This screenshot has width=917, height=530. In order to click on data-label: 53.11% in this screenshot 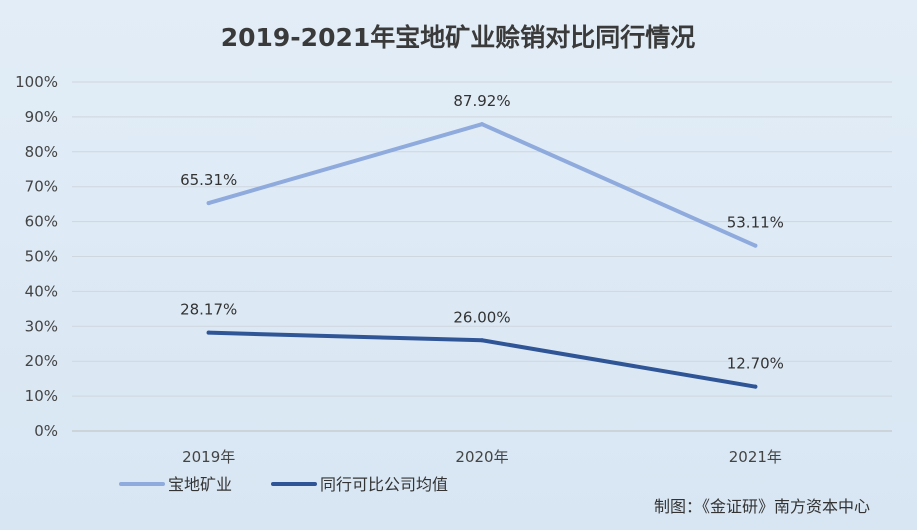, I will do `click(755, 223)`.